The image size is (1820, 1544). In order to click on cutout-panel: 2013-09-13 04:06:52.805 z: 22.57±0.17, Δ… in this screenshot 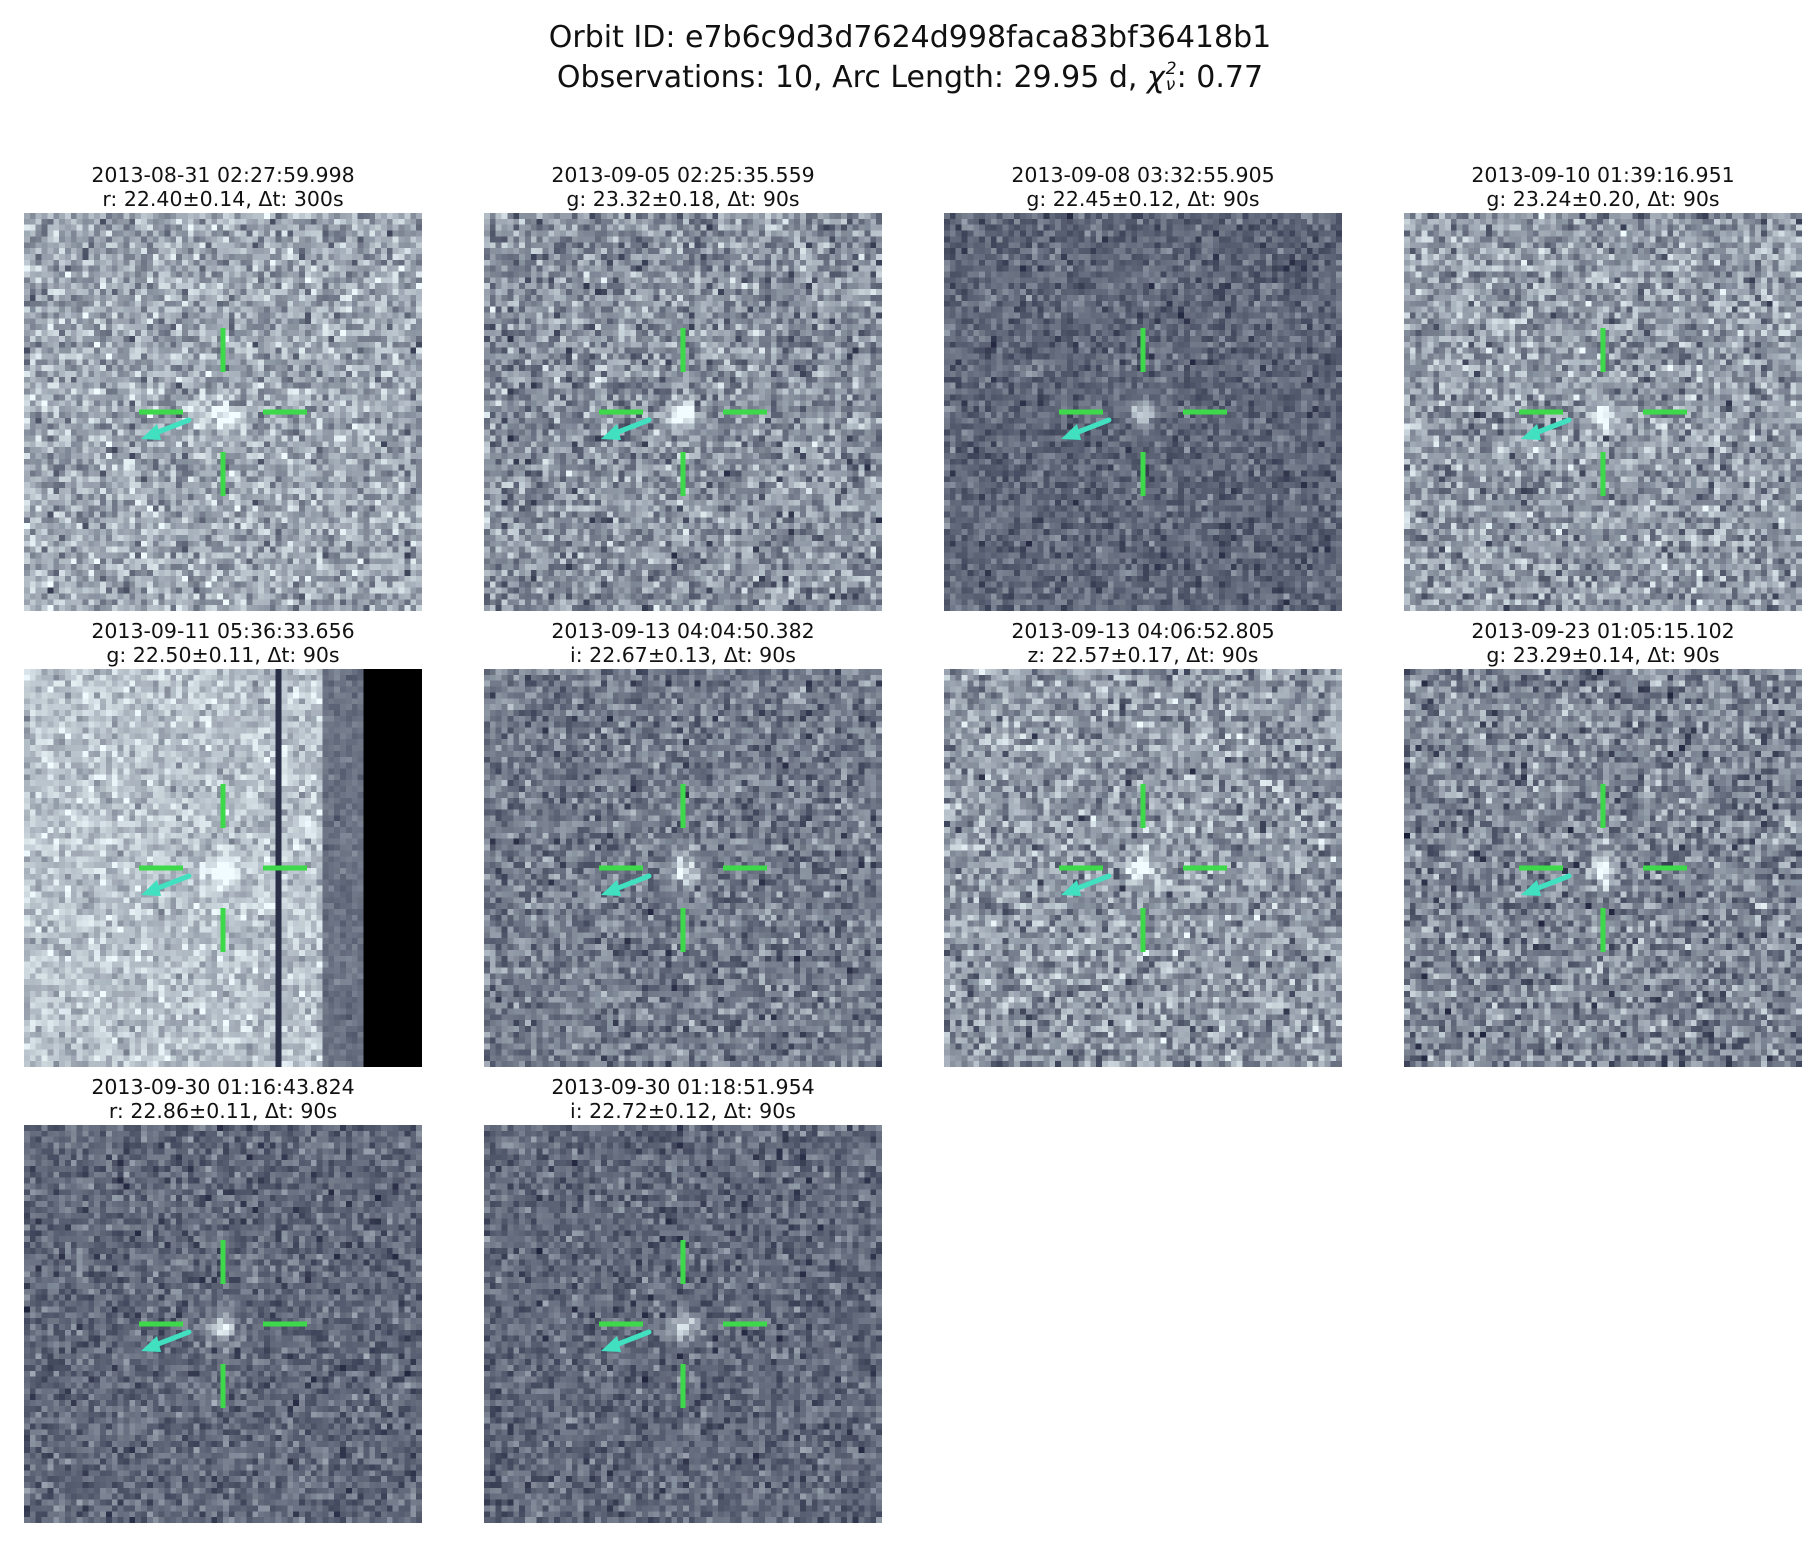, I will do `click(1143, 843)`.